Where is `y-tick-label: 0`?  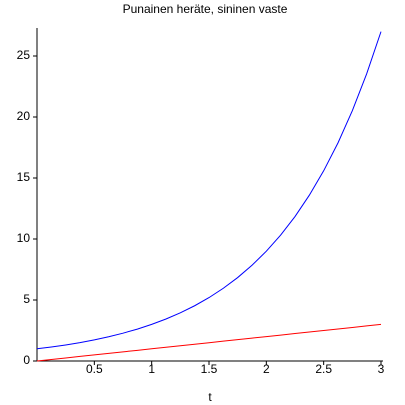
y-tick-label: 0 is located at coordinates (26, 360).